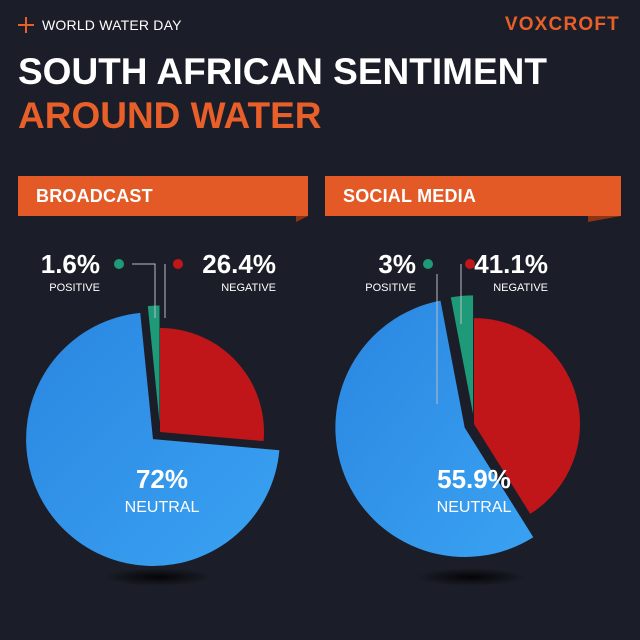  What do you see at coordinates (390, 288) in the screenshot?
I see `social-media-positive-label: POSITIVE` at bounding box center [390, 288].